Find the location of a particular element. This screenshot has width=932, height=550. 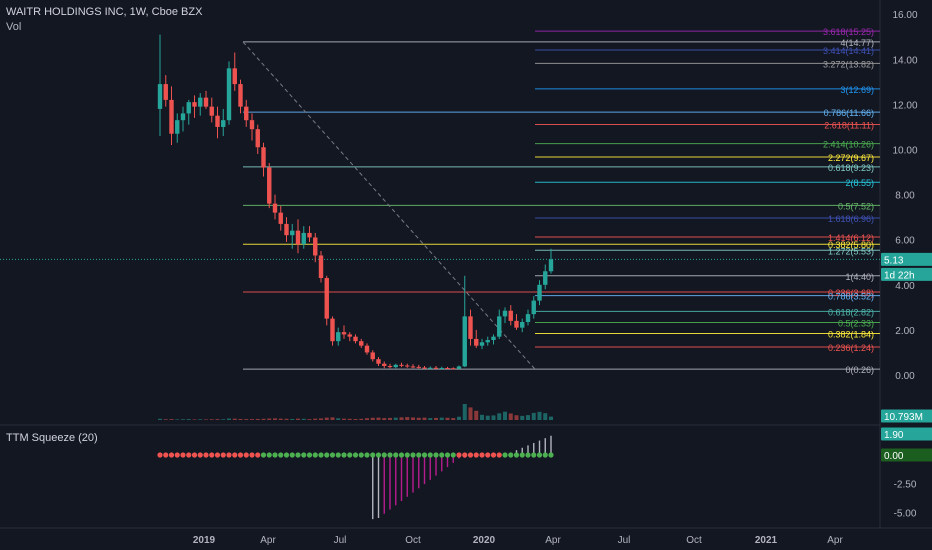

chart-title: WAITR HOLDINGS INC, 1W, Cboe BZX is located at coordinates (104, 12).